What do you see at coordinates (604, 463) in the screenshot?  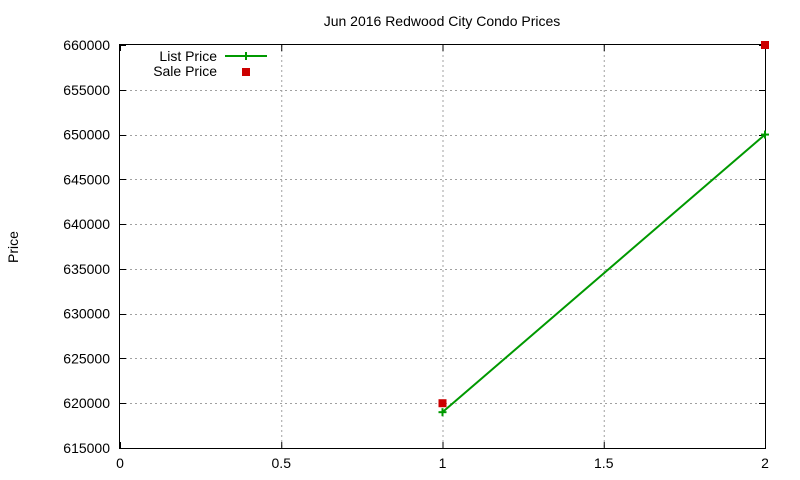 I see `x-tick-label: 1.5` at bounding box center [604, 463].